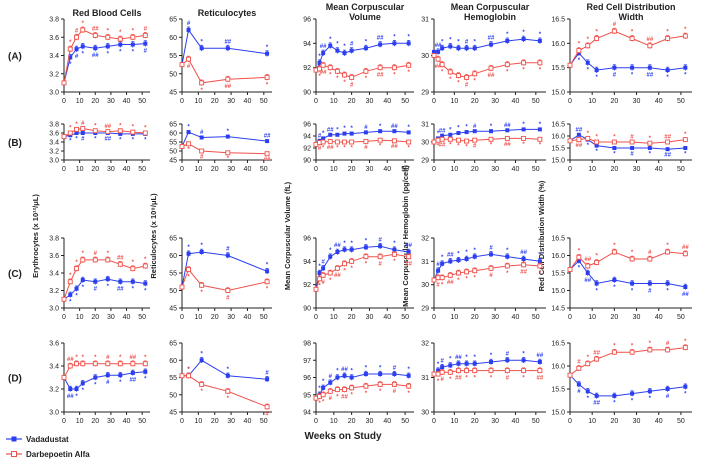 This screenshot has height=473, width=705. What do you see at coordinates (307, 395) in the screenshot?
I see `y-tick-label: 95` at bounding box center [307, 395].